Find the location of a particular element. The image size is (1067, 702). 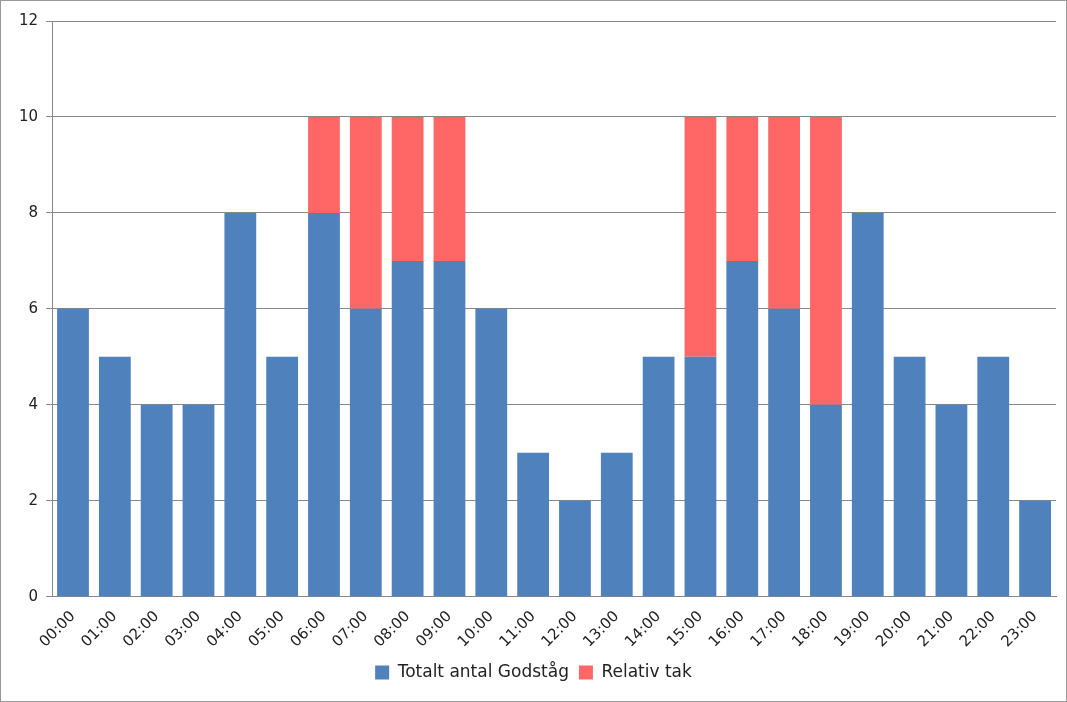

legend-label: Relativ tak is located at coordinates (646, 670).